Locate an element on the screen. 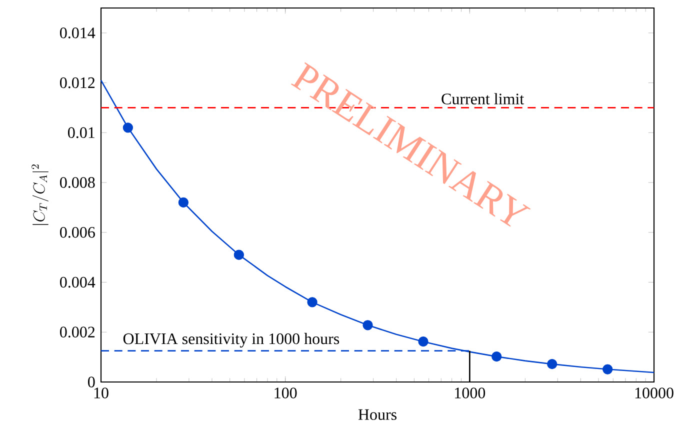 This screenshot has width=678, height=434. y-tick-label: 0.012 is located at coordinates (77, 82).